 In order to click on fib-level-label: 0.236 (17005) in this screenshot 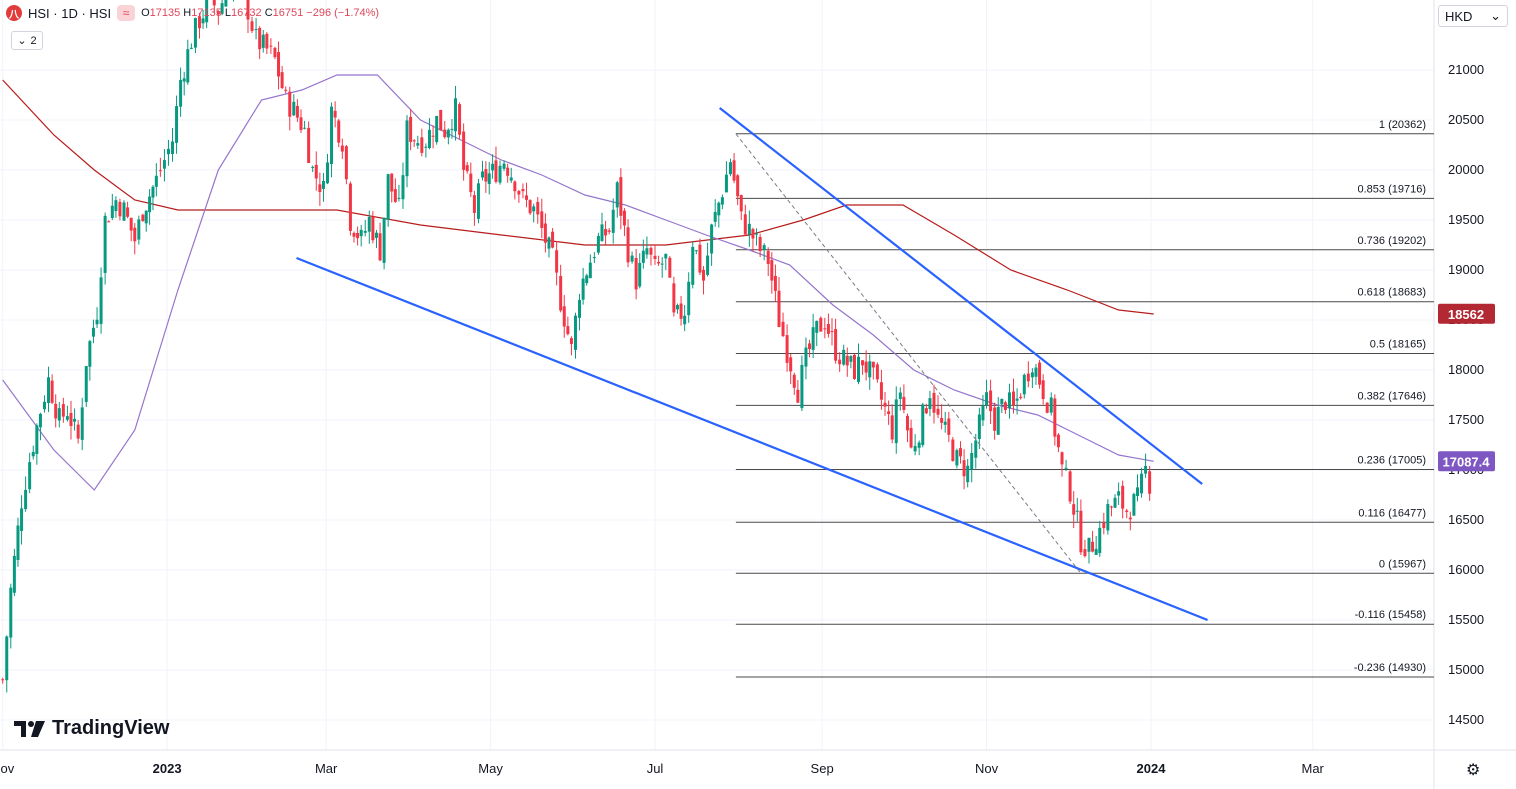, I will do `click(1392, 461)`.